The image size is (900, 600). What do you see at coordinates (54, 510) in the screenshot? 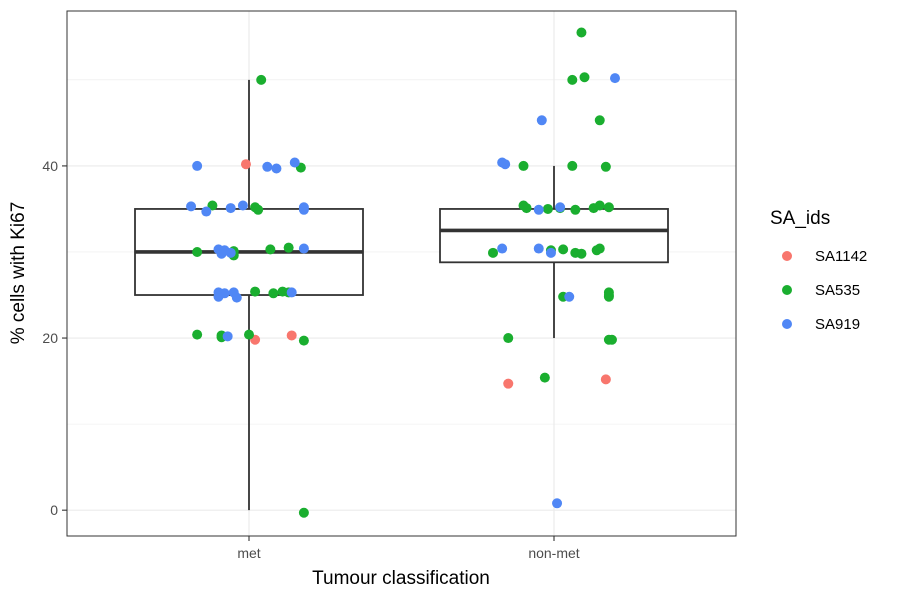
I see `y-tick-label: 0` at bounding box center [54, 510].